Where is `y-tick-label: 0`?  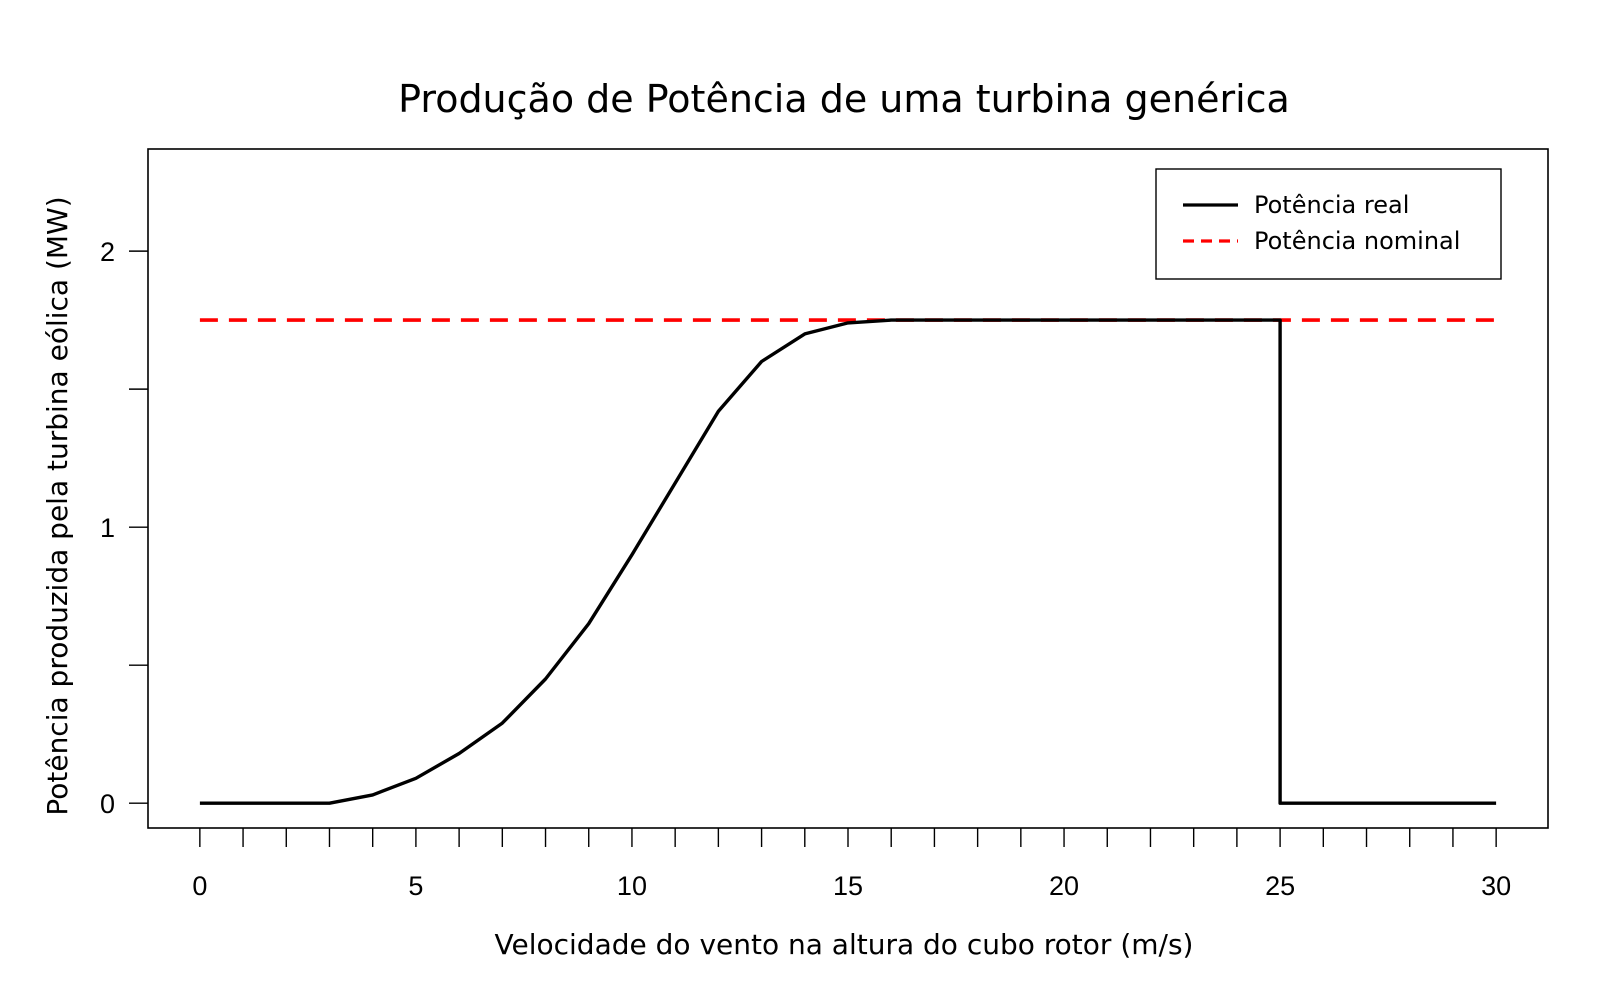
y-tick-label: 0 is located at coordinates (107, 804).